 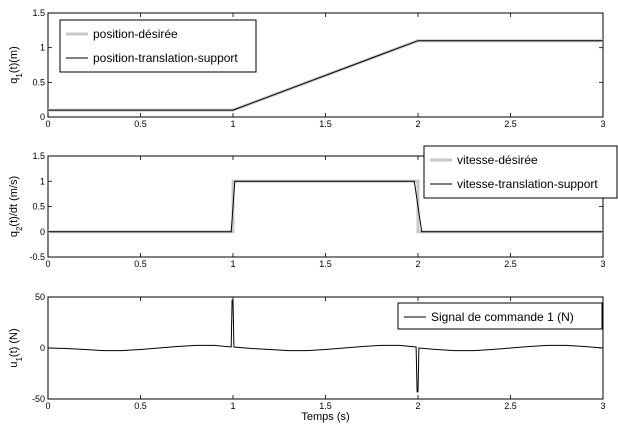 What do you see at coordinates (40, 297) in the screenshot?
I see `y-tick-label: 50` at bounding box center [40, 297].